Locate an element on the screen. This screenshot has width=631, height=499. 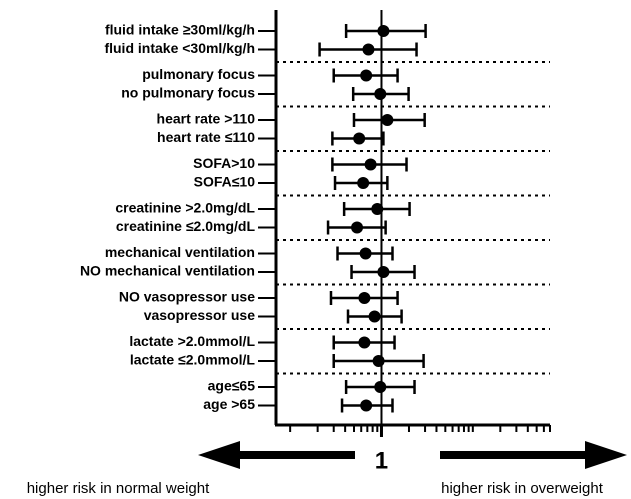
category-label: NO vasopressor use is located at coordinates (187, 297).